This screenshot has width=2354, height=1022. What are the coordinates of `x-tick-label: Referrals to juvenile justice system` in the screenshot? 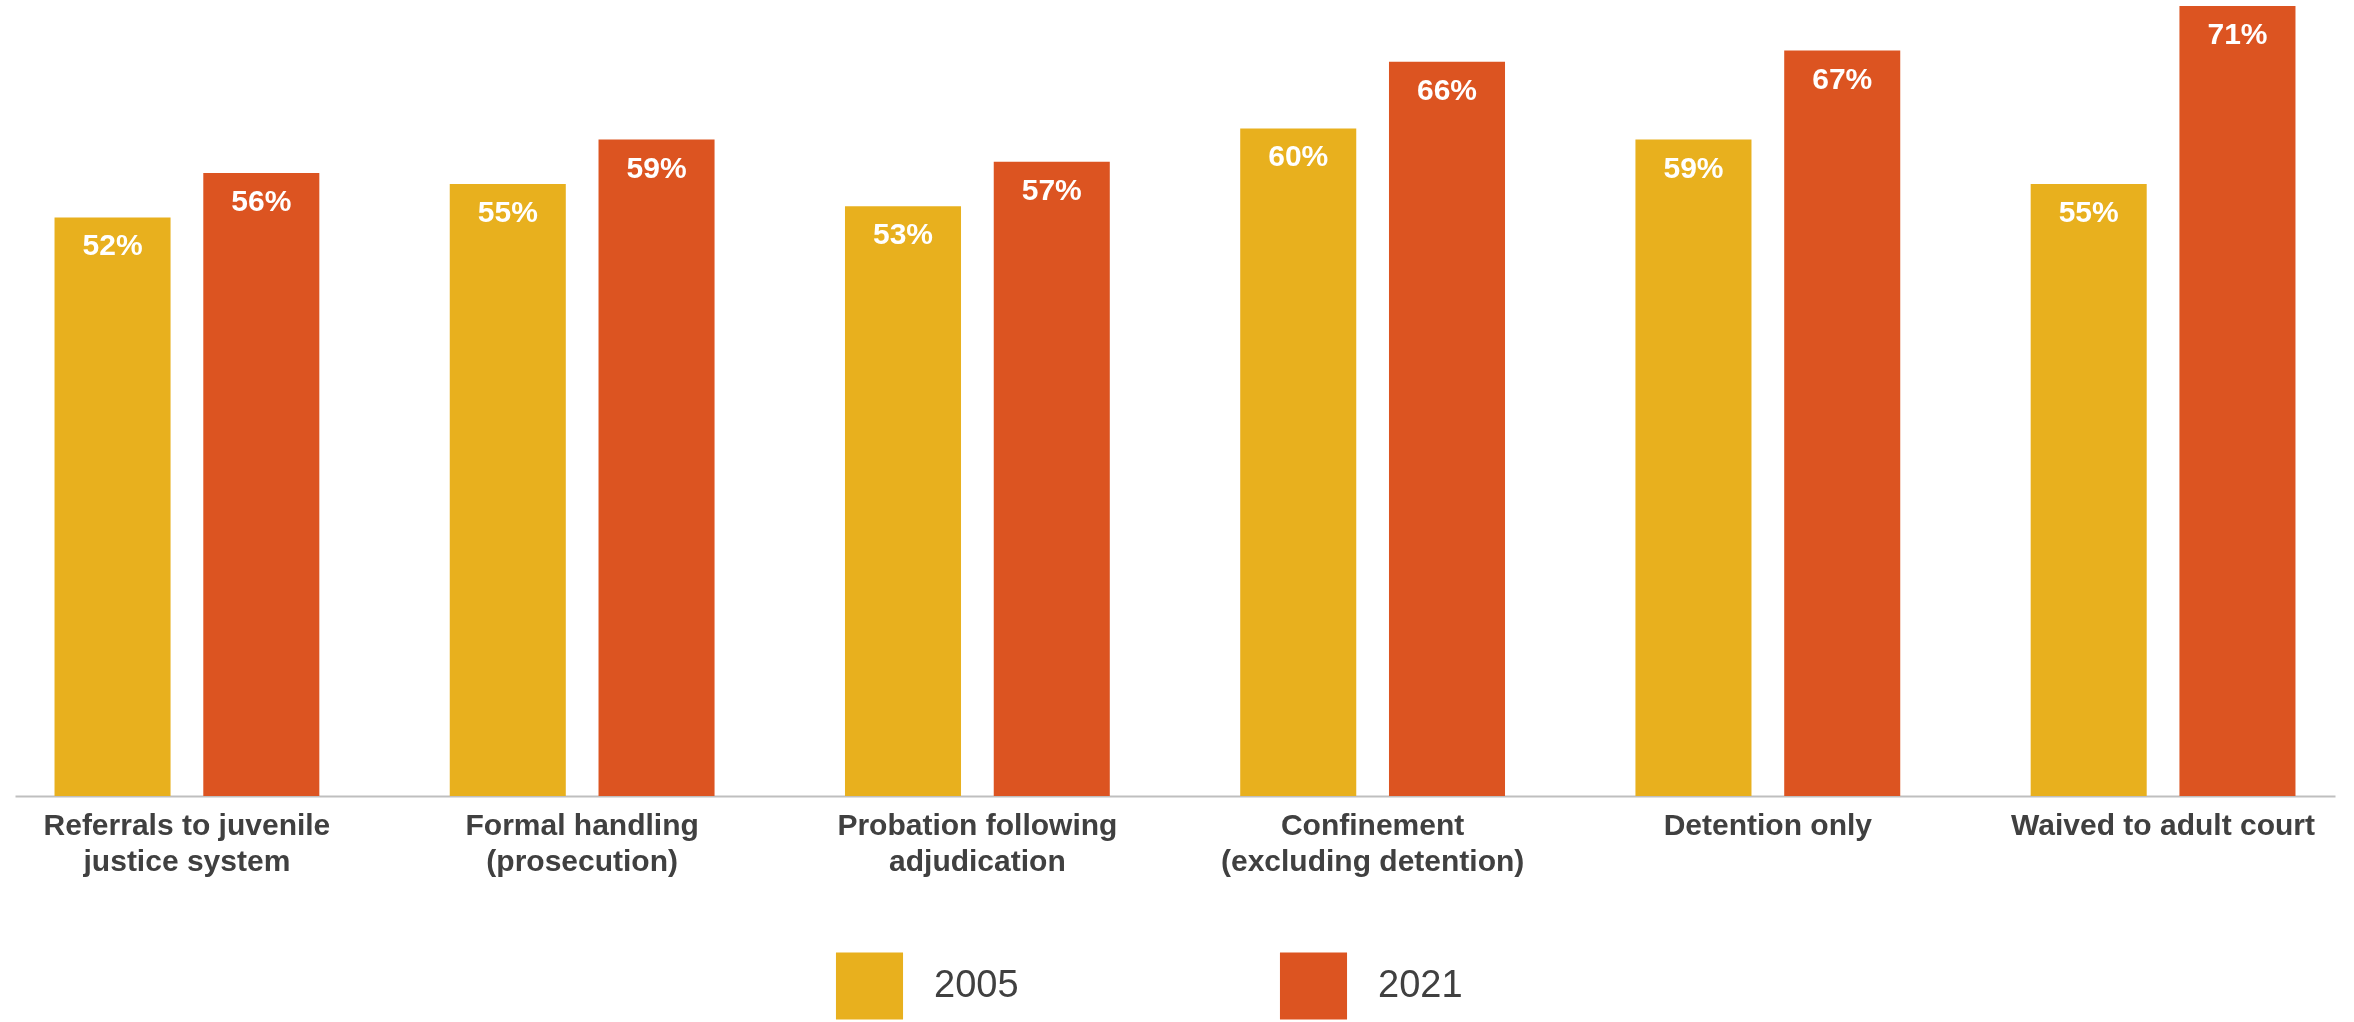 It's located at (187, 842).